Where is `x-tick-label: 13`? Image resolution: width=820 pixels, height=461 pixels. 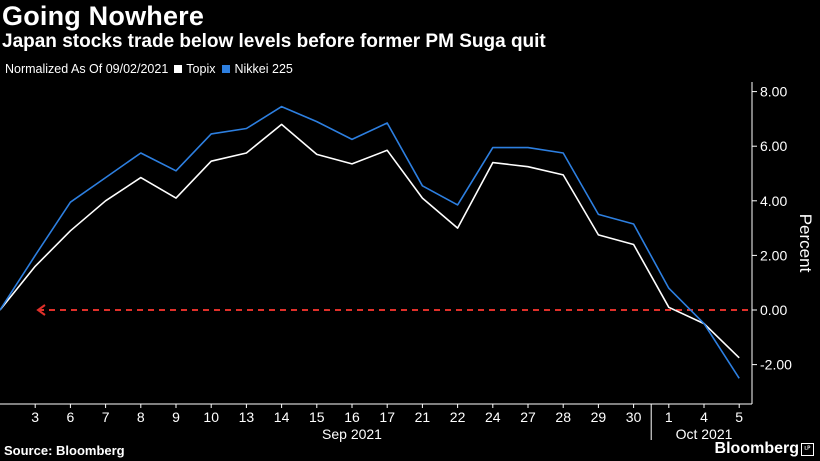 x-tick-label: 13 is located at coordinates (247, 417).